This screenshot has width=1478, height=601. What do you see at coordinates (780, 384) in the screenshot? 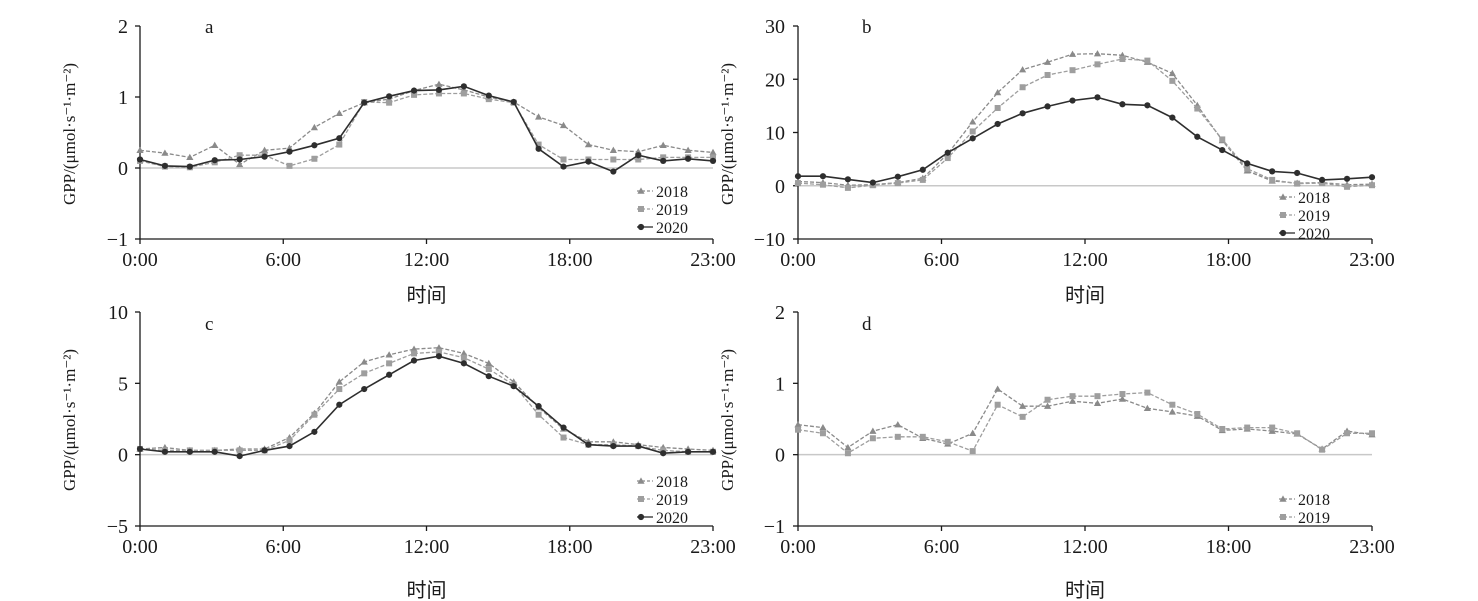
I see `y-tick-label: 1` at bounding box center [780, 384].